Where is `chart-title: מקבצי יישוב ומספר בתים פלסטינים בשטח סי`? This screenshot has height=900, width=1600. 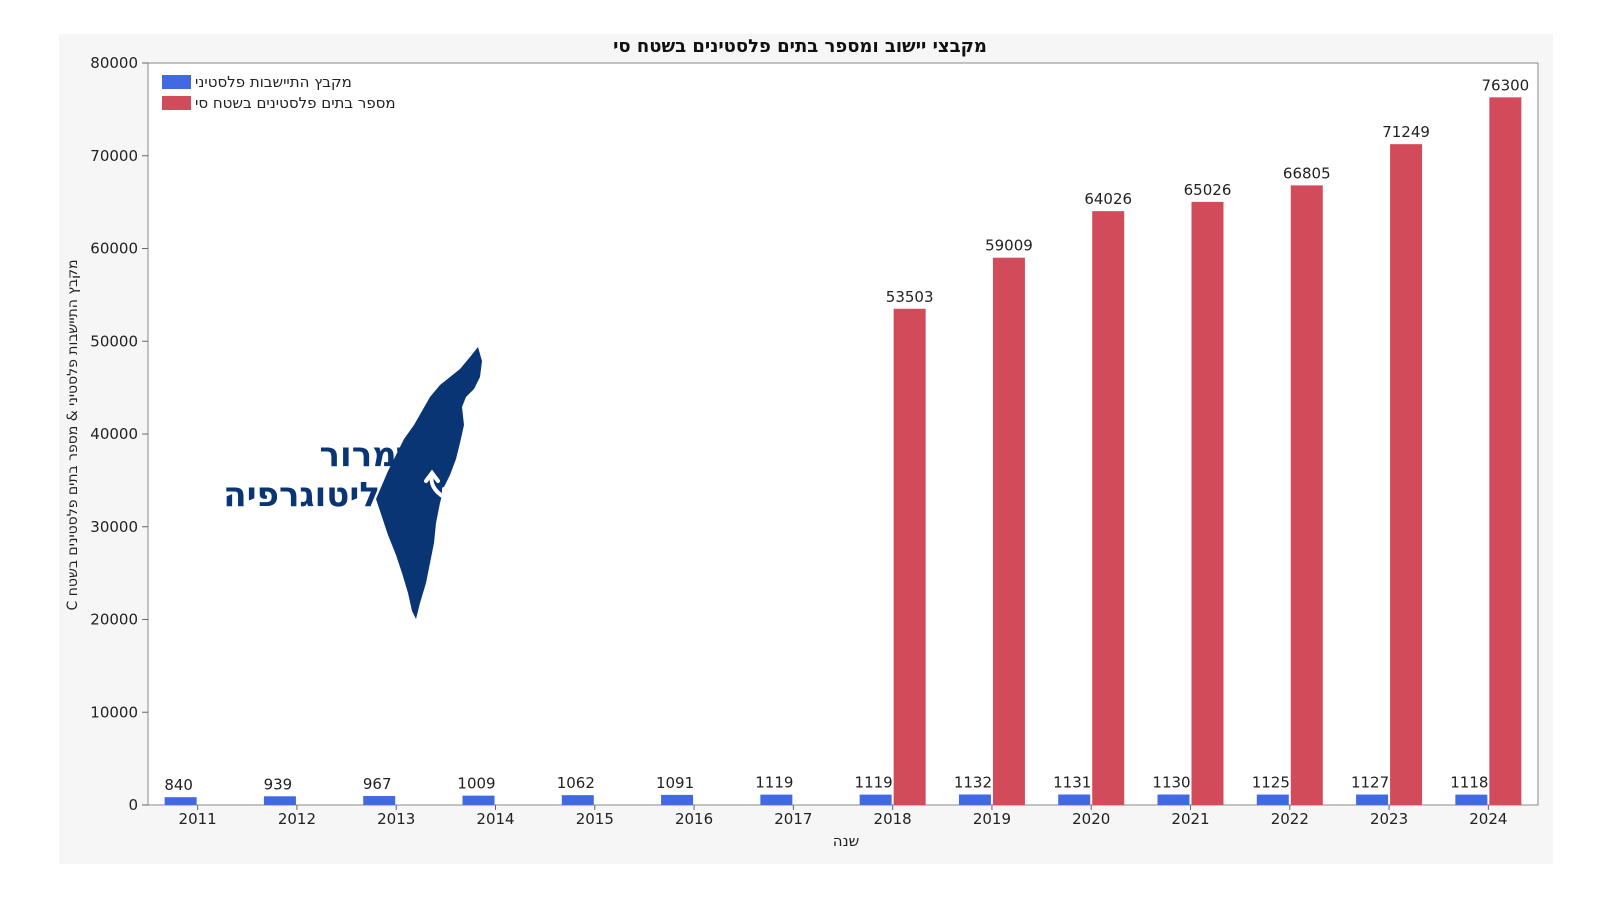
chart-title: מקבצי יישוב ומספר בתים פלסטינים בשטח סי is located at coordinates (800, 46).